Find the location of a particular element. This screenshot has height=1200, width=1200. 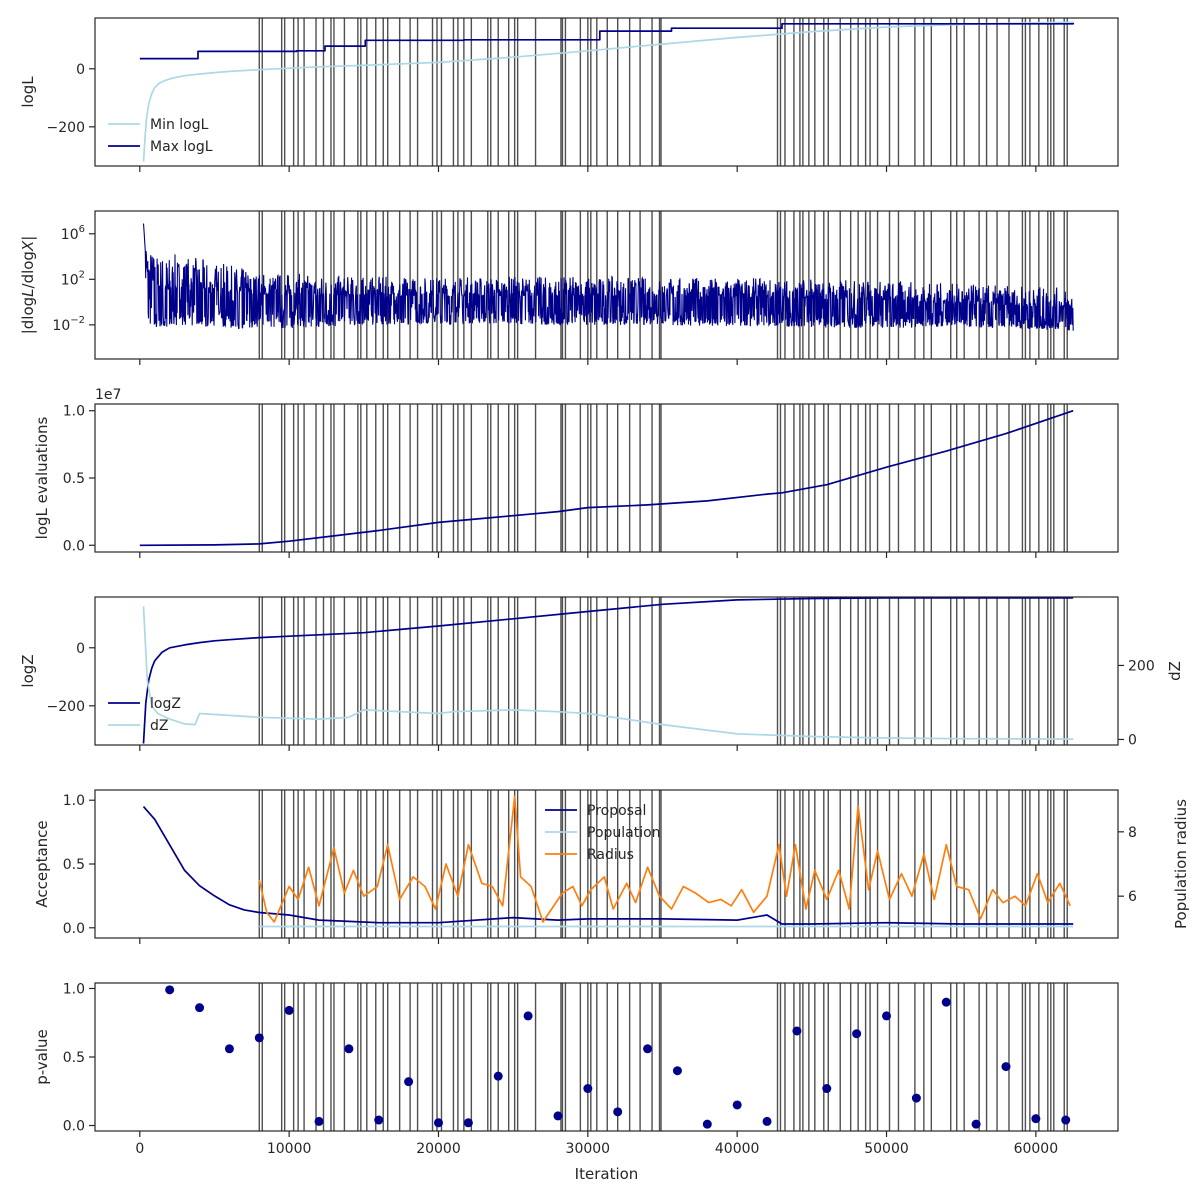

legend: Proposal Population Radius is located at coordinates (603, 833).